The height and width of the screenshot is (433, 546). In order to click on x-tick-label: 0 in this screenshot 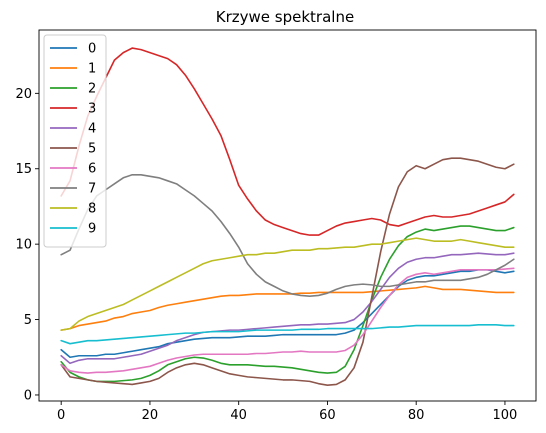, I will do `click(61, 415)`.